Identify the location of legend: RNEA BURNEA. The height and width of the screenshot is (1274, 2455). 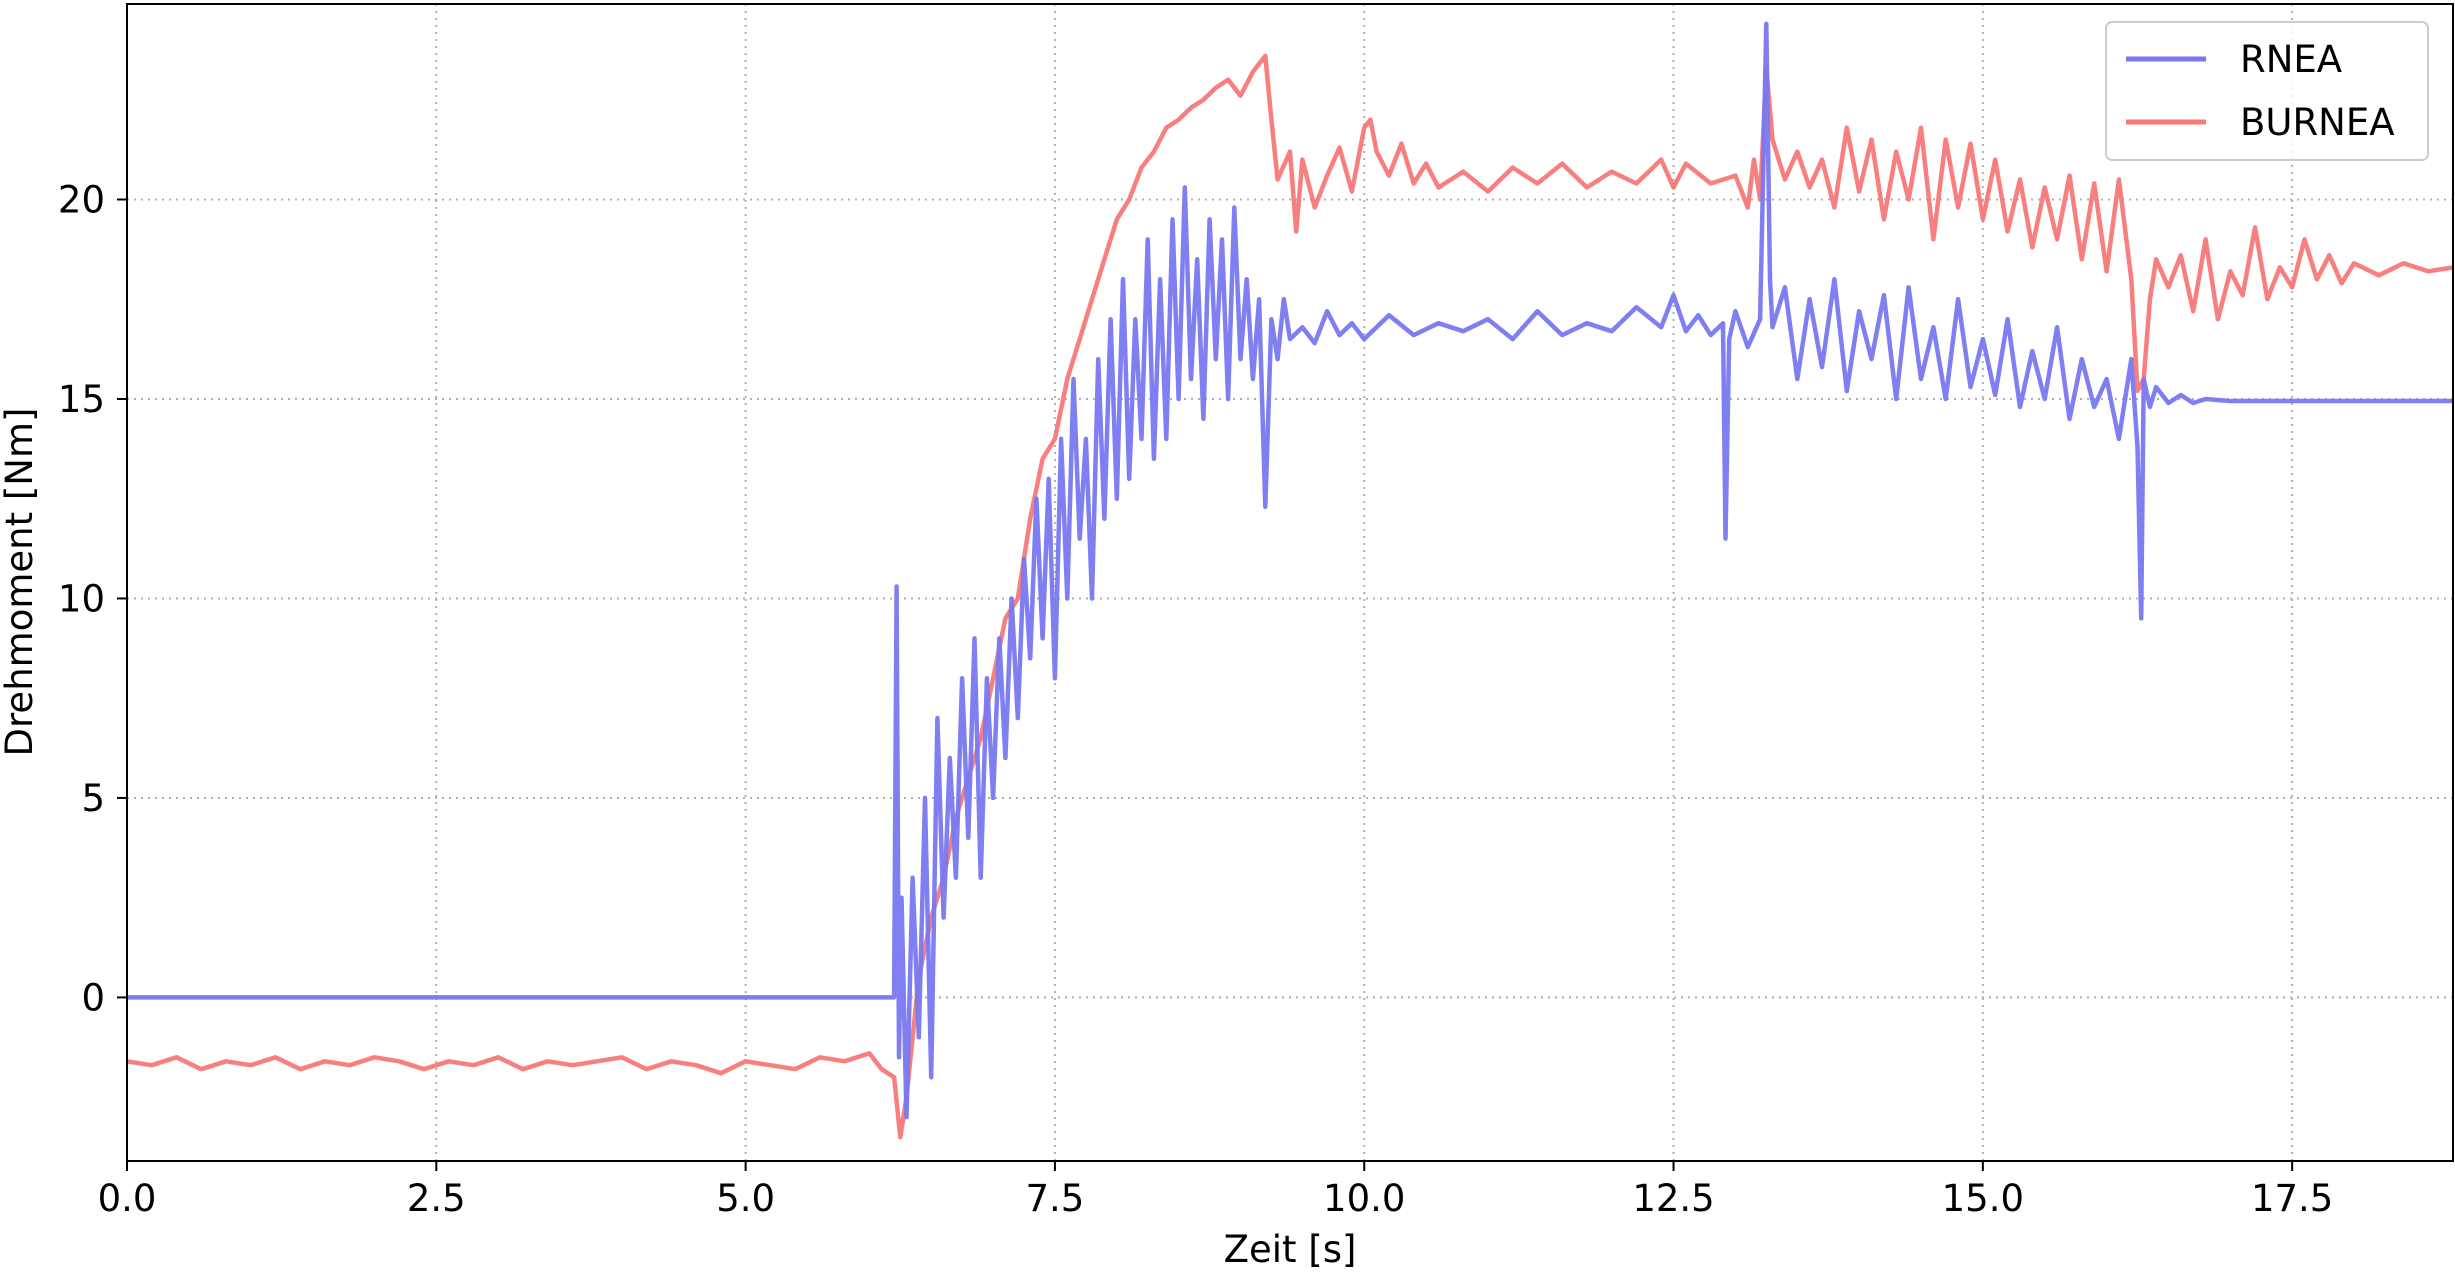
(2267, 91).